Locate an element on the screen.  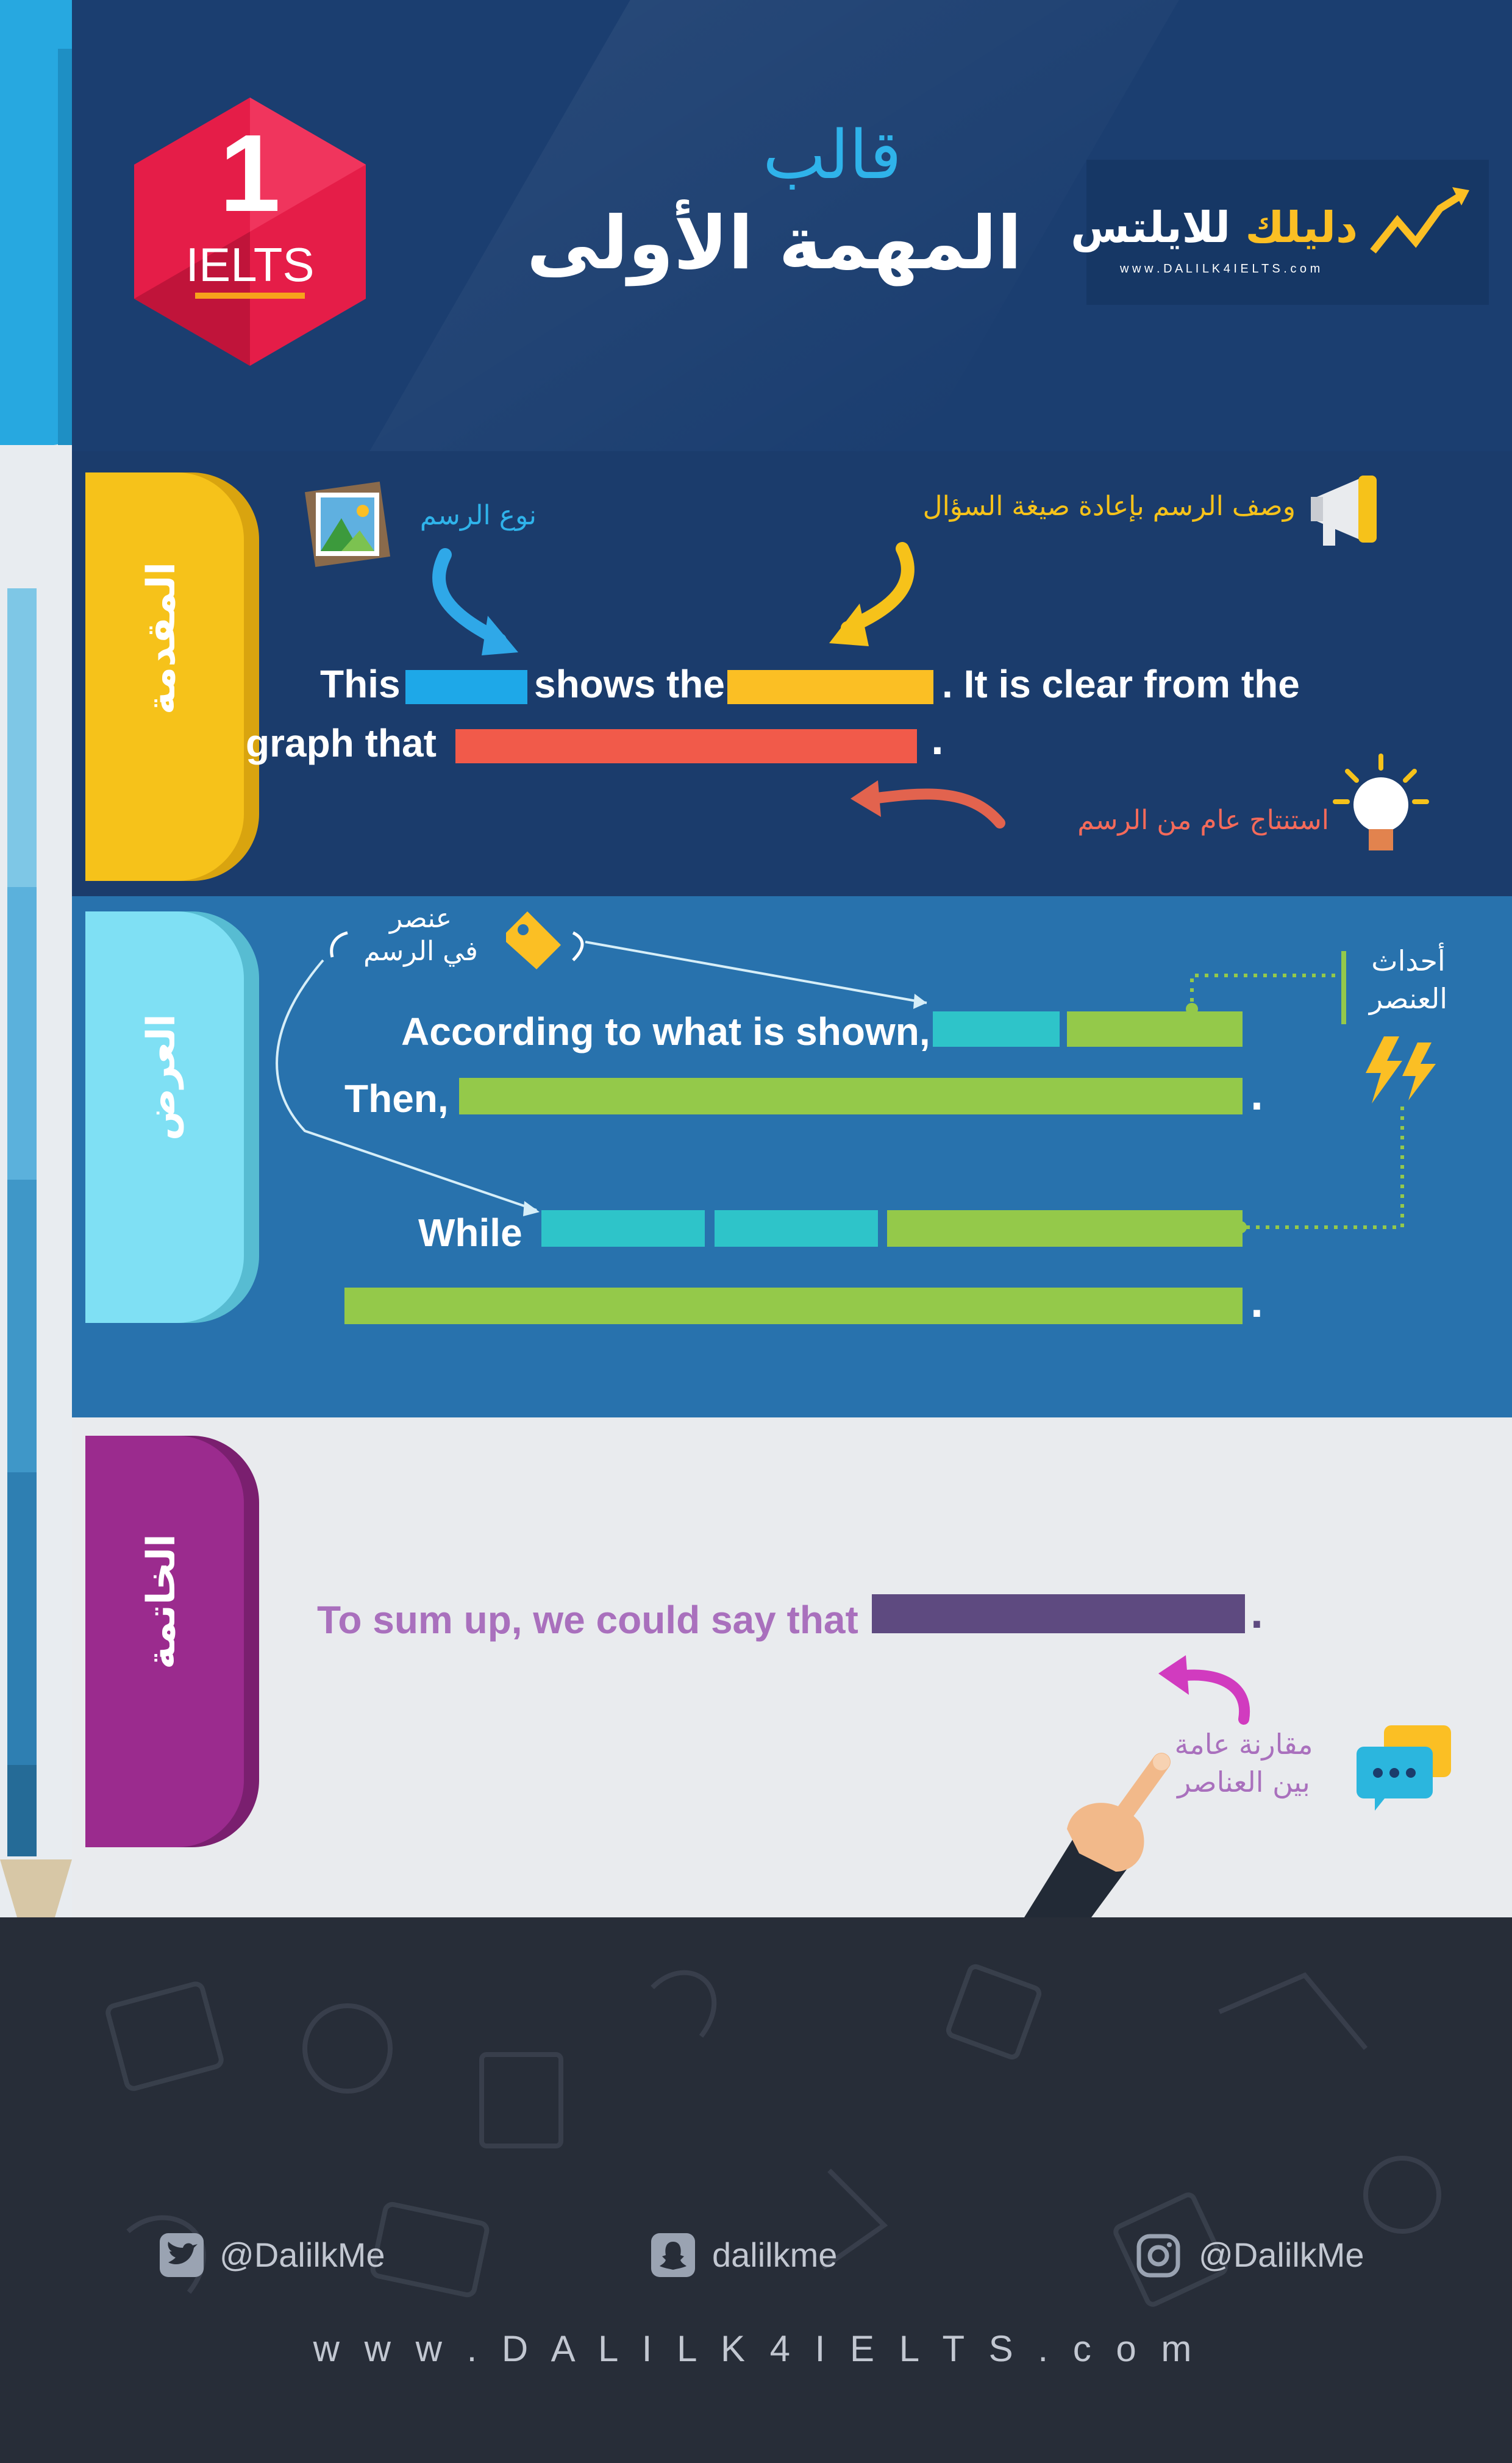
body-according: According to what is shown, is located at coordinates (665, 1031).